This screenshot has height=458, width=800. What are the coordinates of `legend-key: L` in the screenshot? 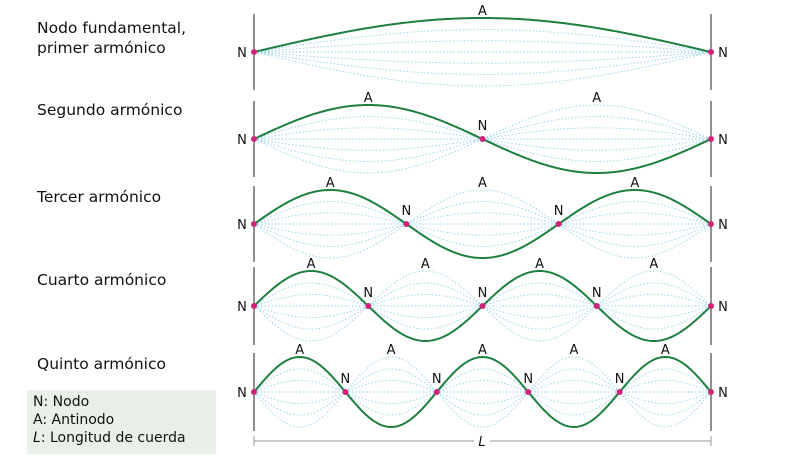 It's located at (37, 438).